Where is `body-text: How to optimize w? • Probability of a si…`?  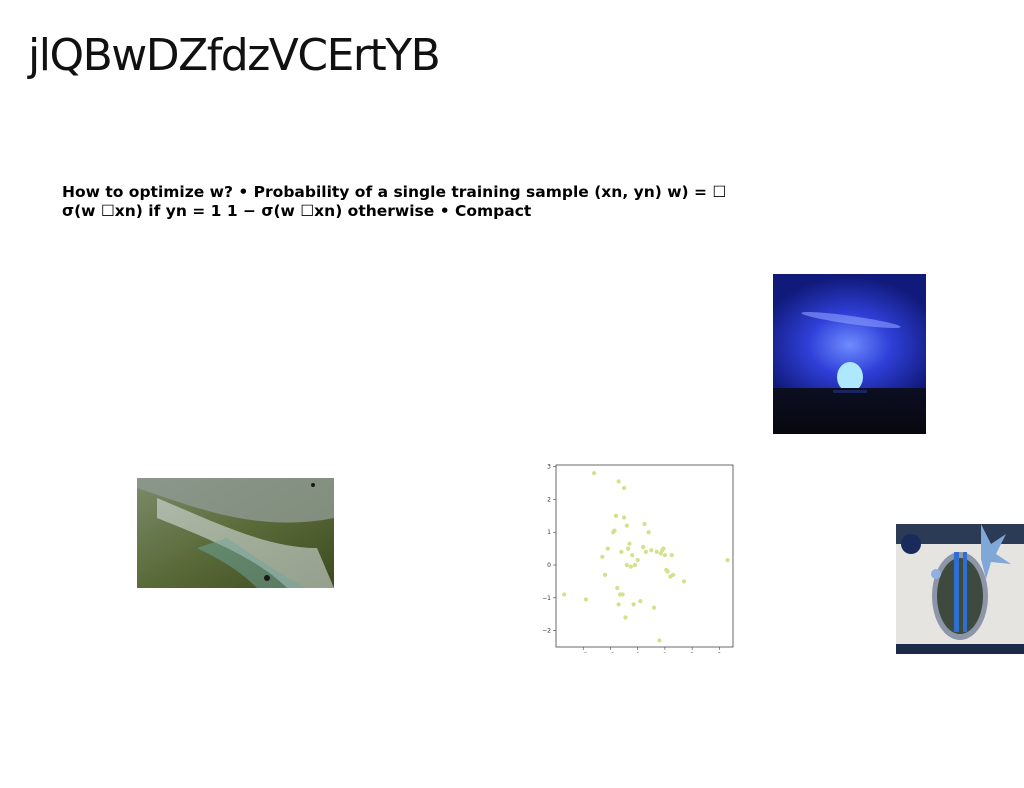
body-text: How to optimize w? • Probability of a si… is located at coordinates (394, 201).